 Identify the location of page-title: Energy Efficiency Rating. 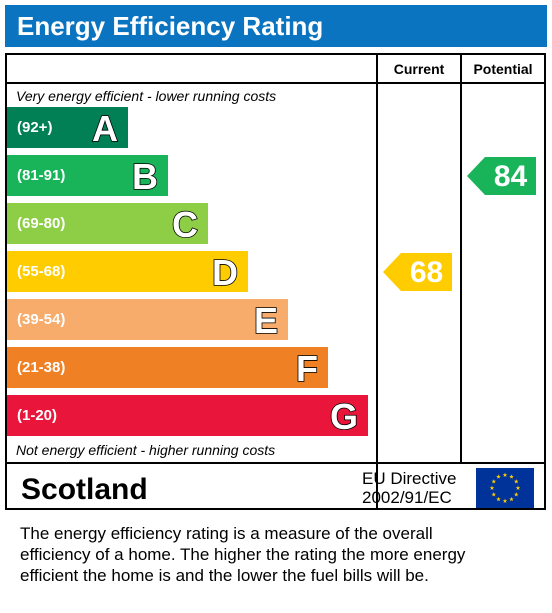
(170, 26).